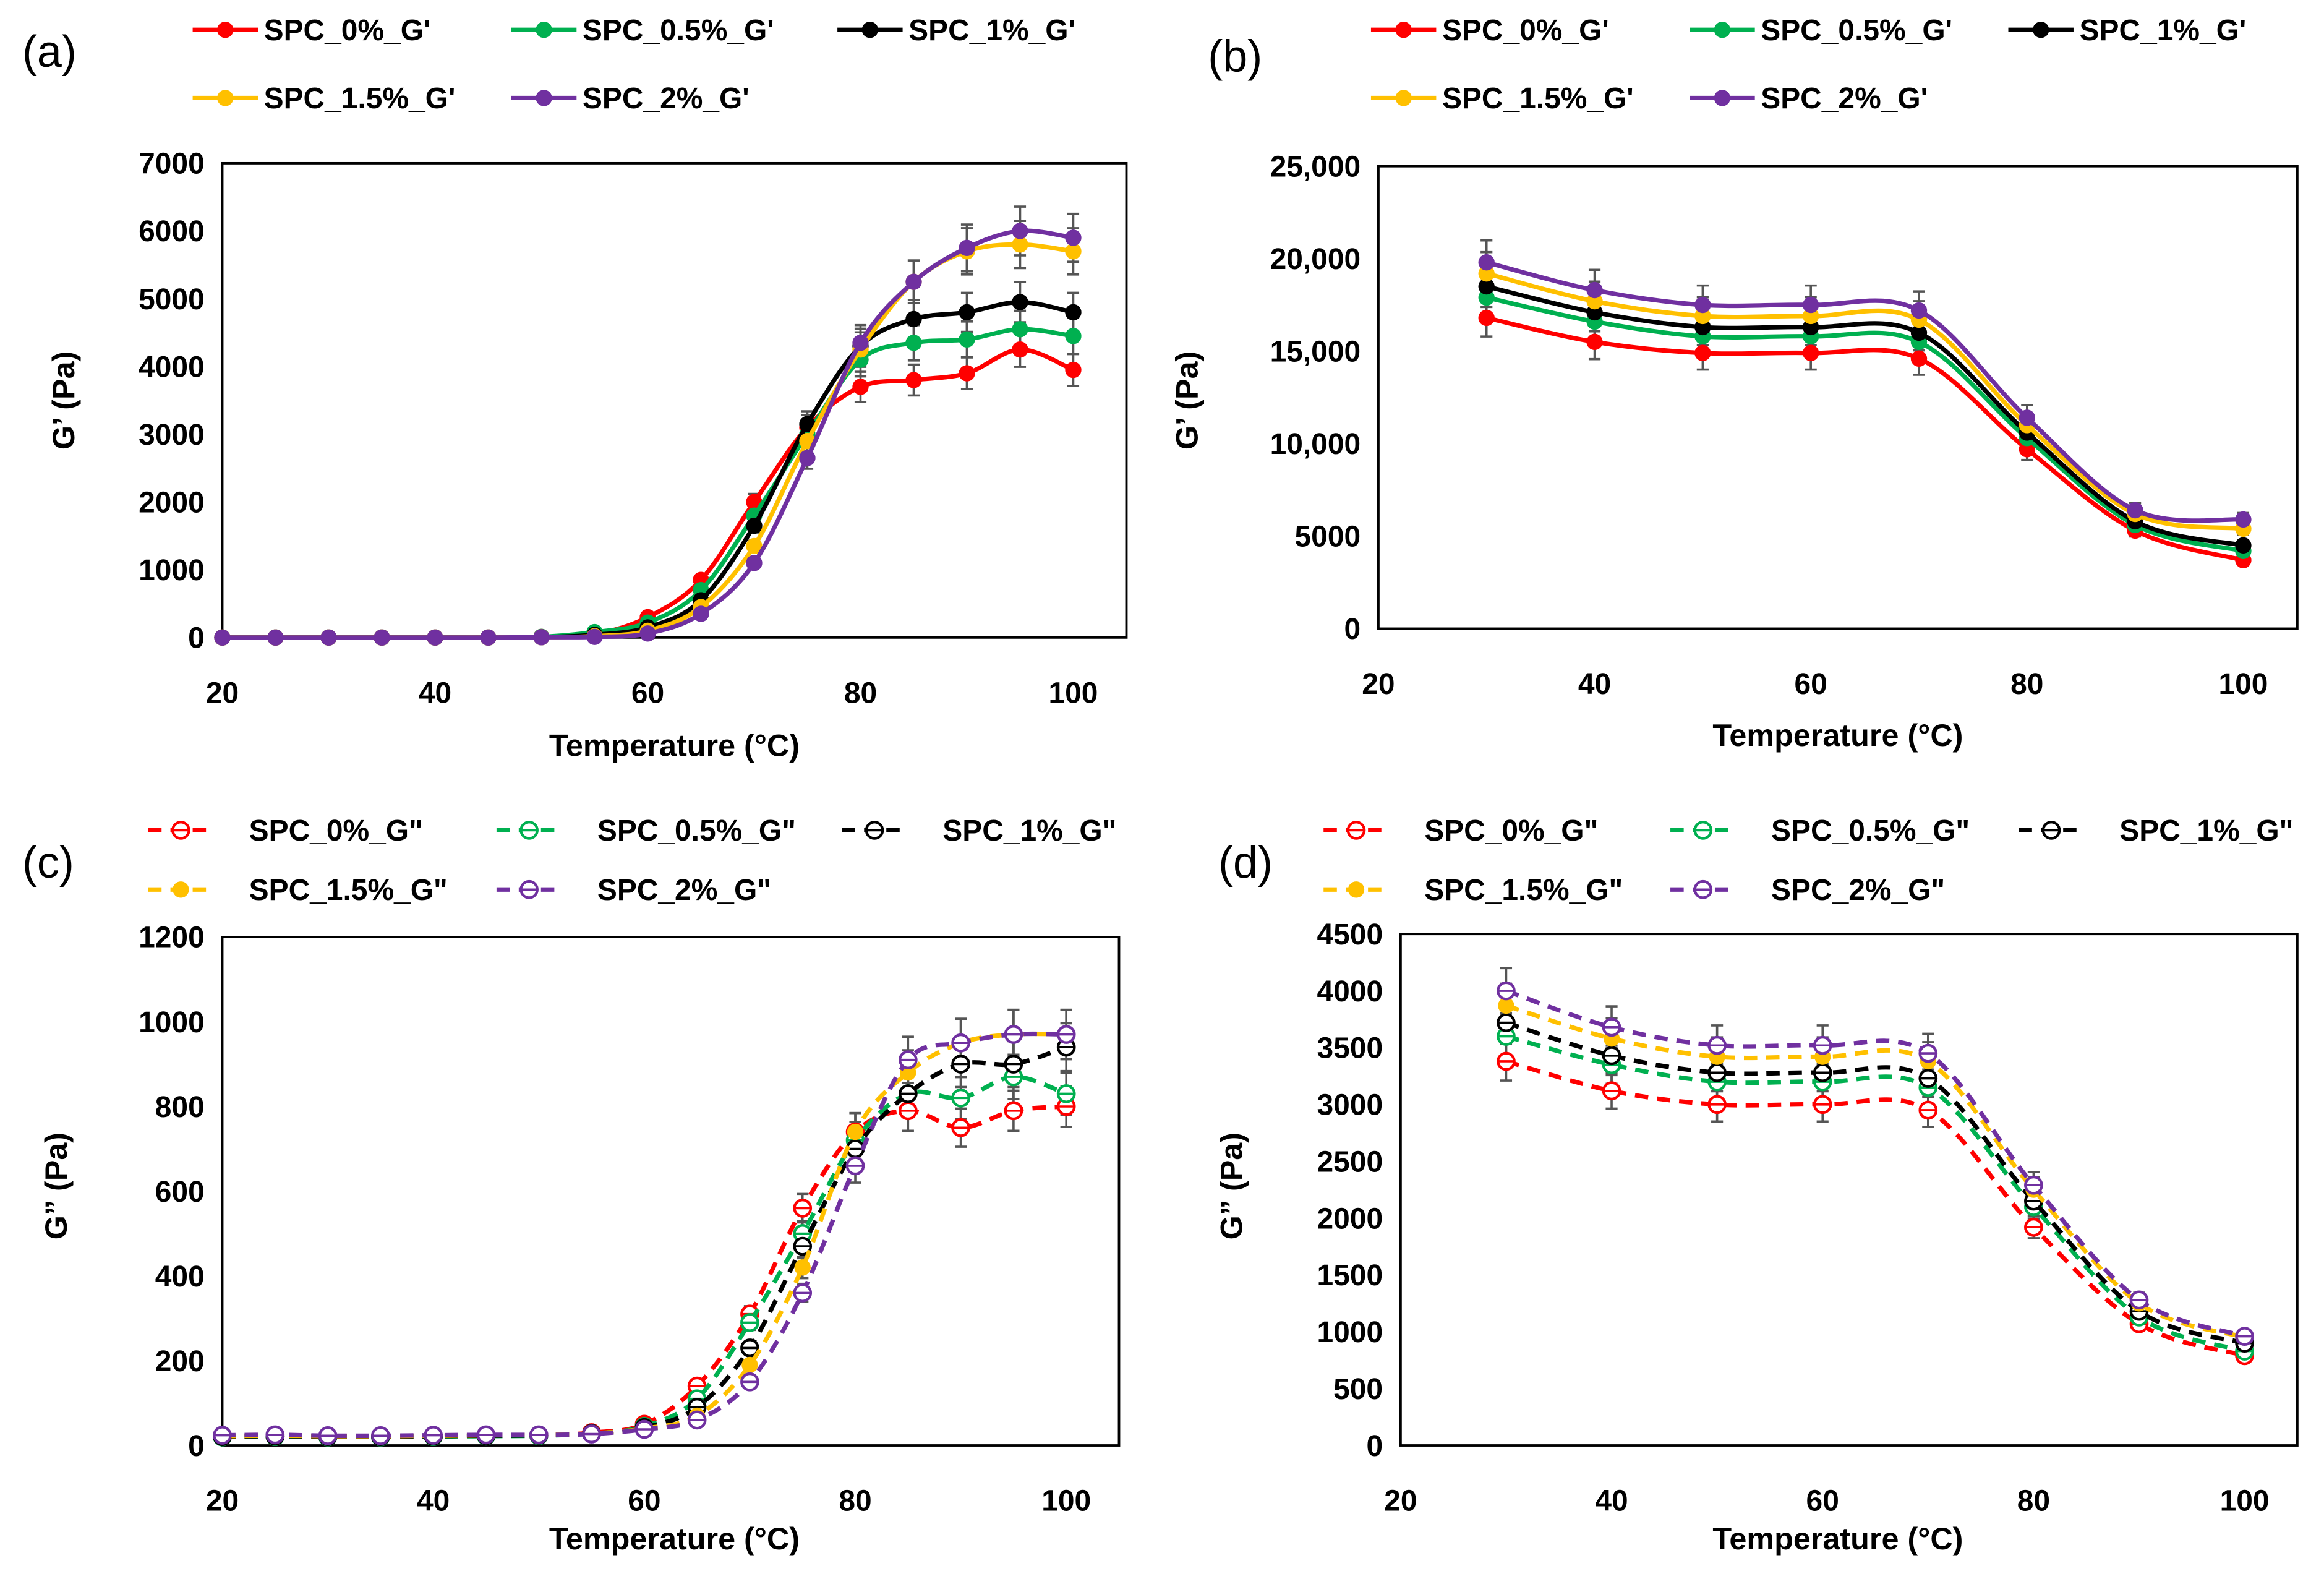 The image size is (2324, 1579). I want to click on y-tick-label: 800, so click(180, 1107).